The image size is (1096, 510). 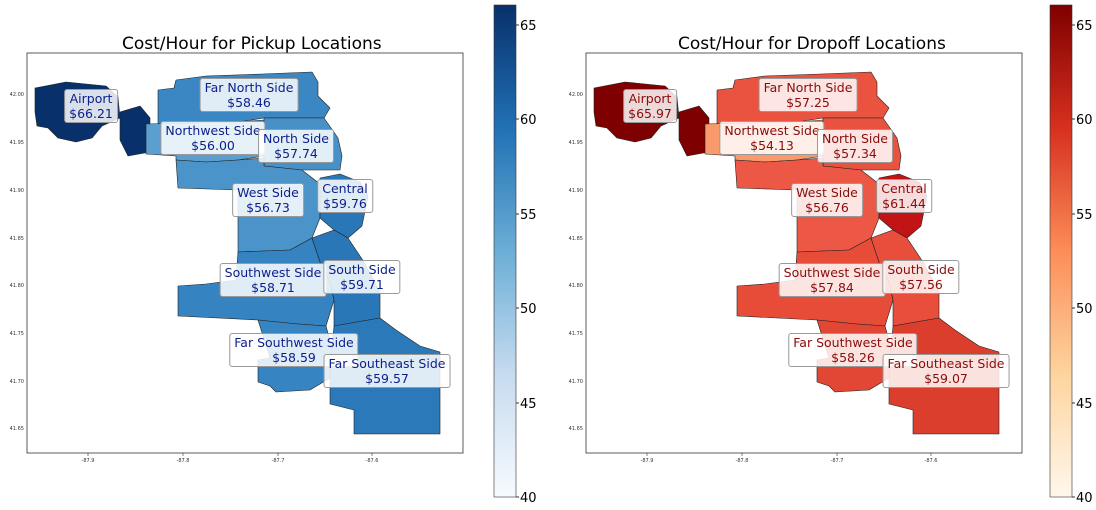 I want to click on dropoff-x-tick: -87.6, so click(x=931, y=461).